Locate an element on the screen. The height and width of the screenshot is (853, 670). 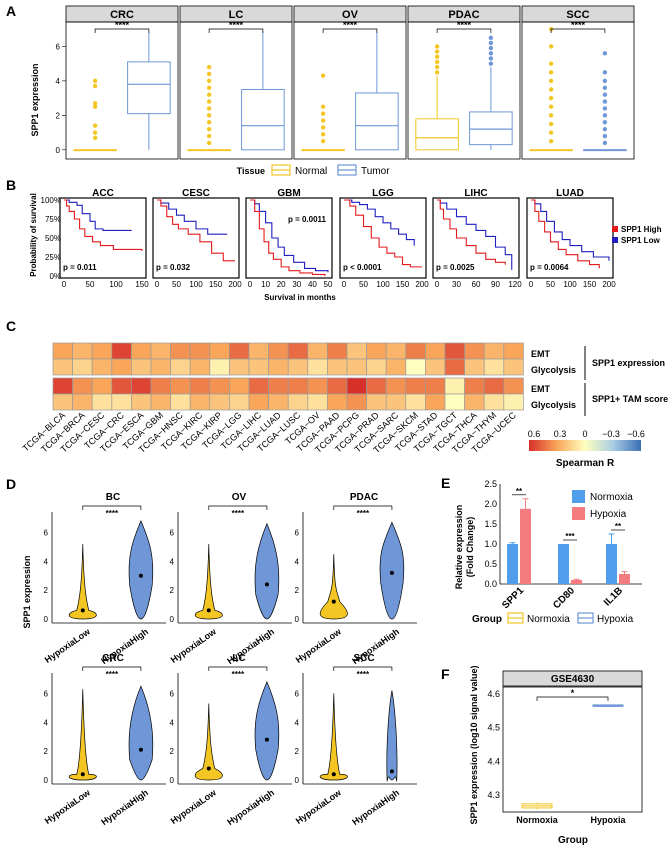
panel-e-ylabel-1: Relative expression is located at coordinates (459, 547).